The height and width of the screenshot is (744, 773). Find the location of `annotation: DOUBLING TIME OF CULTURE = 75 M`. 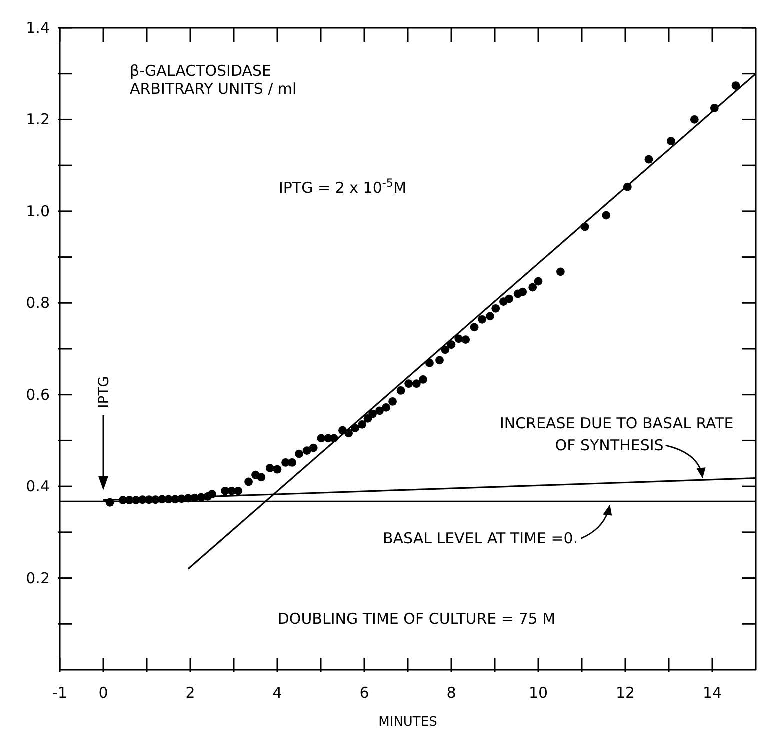

annotation: DOUBLING TIME OF CULTURE = 75 M is located at coordinates (417, 619).